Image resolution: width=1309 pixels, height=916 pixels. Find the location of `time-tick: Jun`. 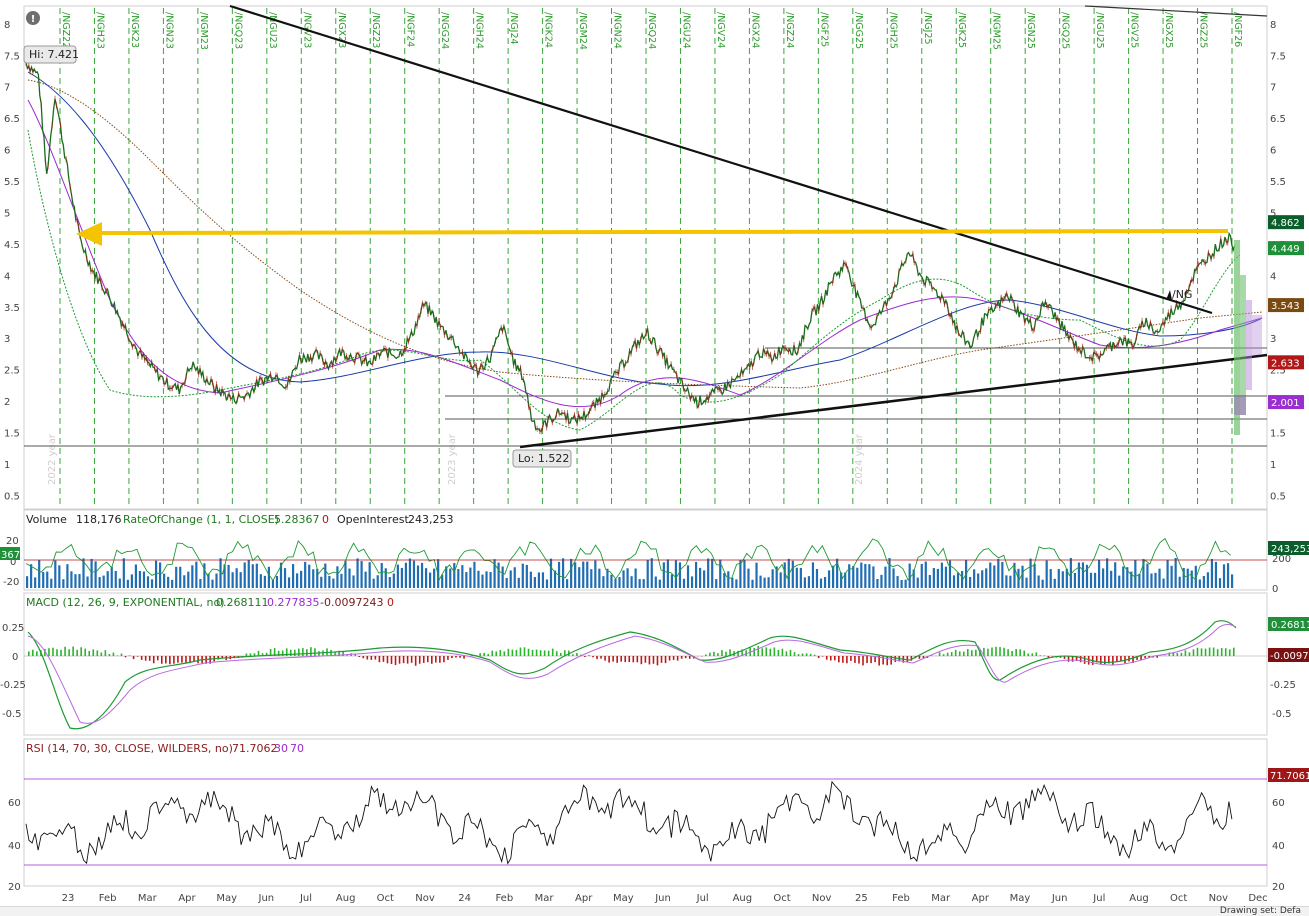

time-tick: Jun is located at coordinates (1059, 898).